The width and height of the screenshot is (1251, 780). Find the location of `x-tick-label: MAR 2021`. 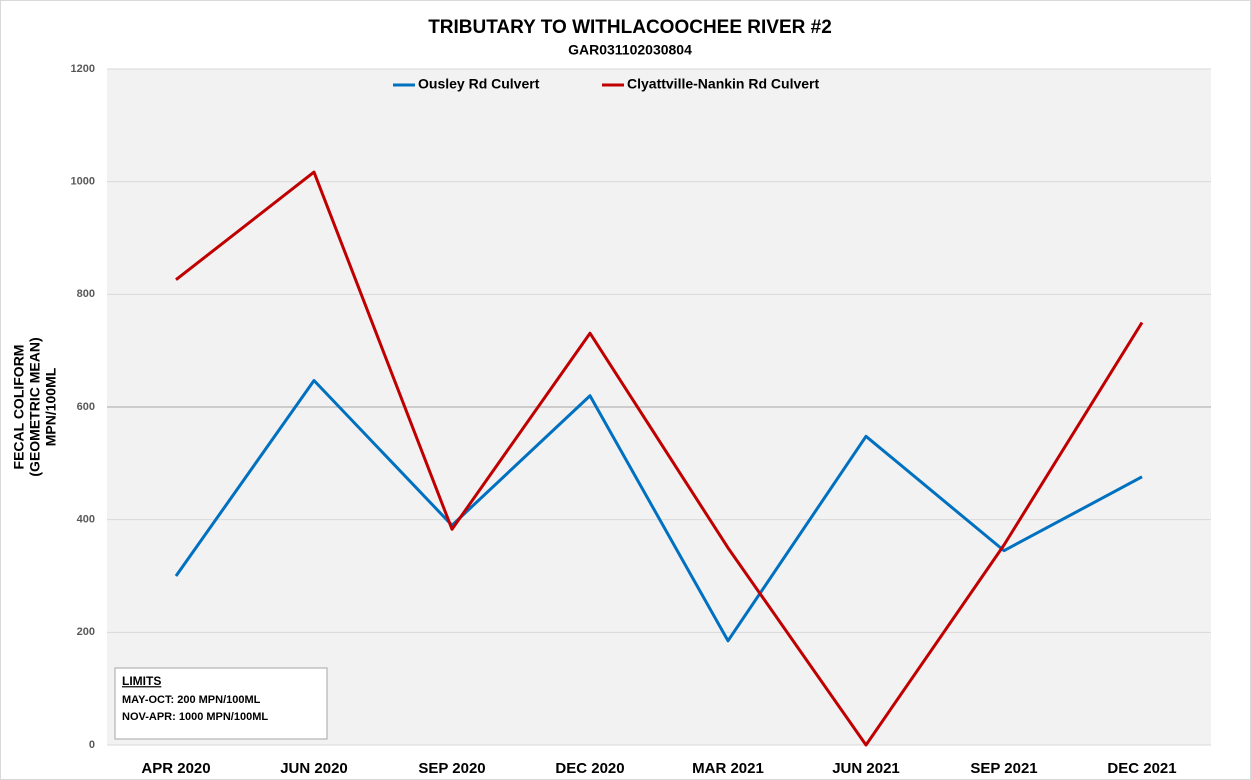

x-tick-label: MAR 2021 is located at coordinates (728, 768).